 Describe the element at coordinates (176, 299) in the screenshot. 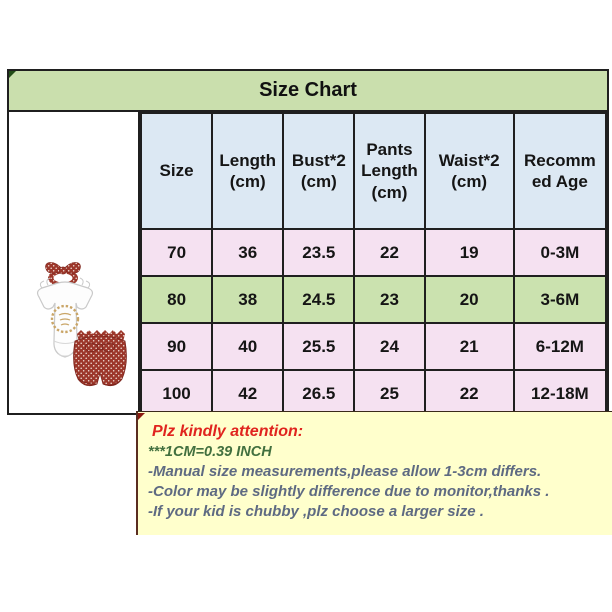

I see `cell-size: 80` at that location.